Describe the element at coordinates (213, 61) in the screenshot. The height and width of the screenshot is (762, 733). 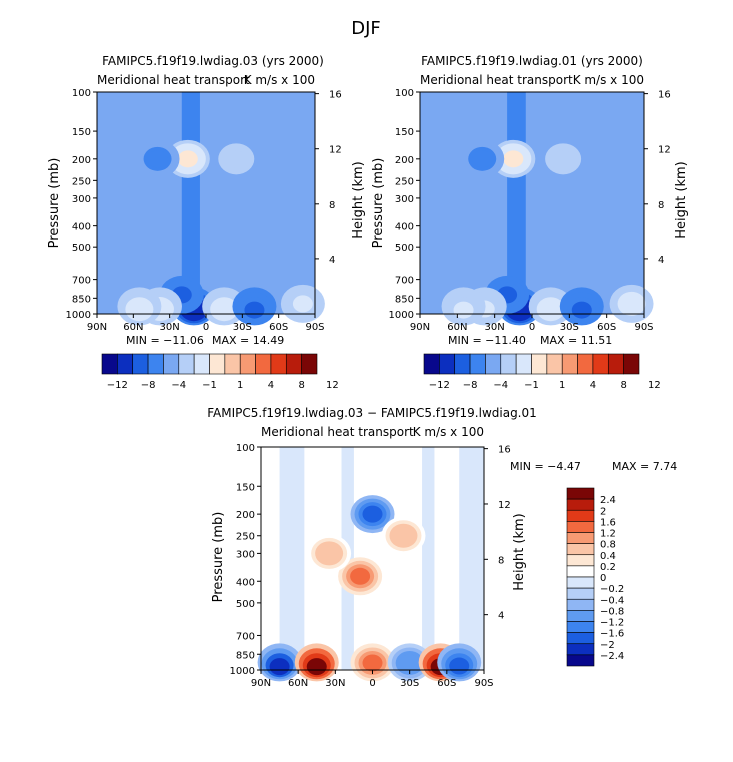
I see `panel-title: FAMIPC5.f19f19.lwdiag.03 (yrs 2000)` at that location.